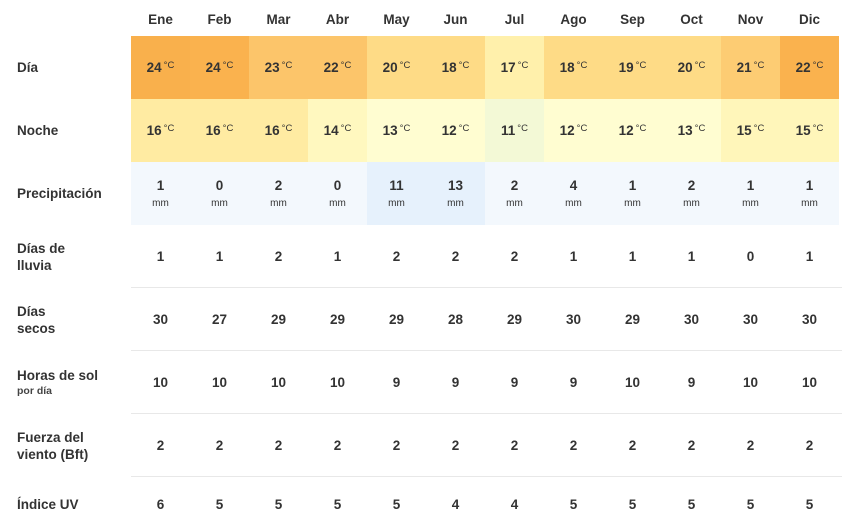 The width and height of the screenshot is (852, 532). Describe the element at coordinates (567, 67) in the screenshot. I see `temp-number: 18` at that location.